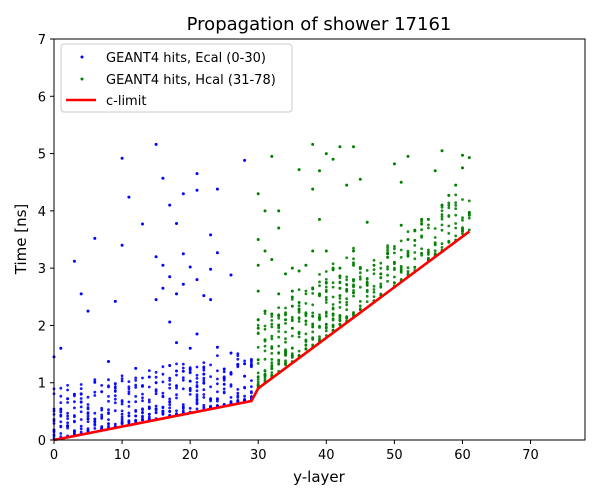 The image size is (600, 500). What do you see at coordinates (21, 240) in the screenshot?
I see `y-axis-label: Time [ns]` at bounding box center [21, 240].